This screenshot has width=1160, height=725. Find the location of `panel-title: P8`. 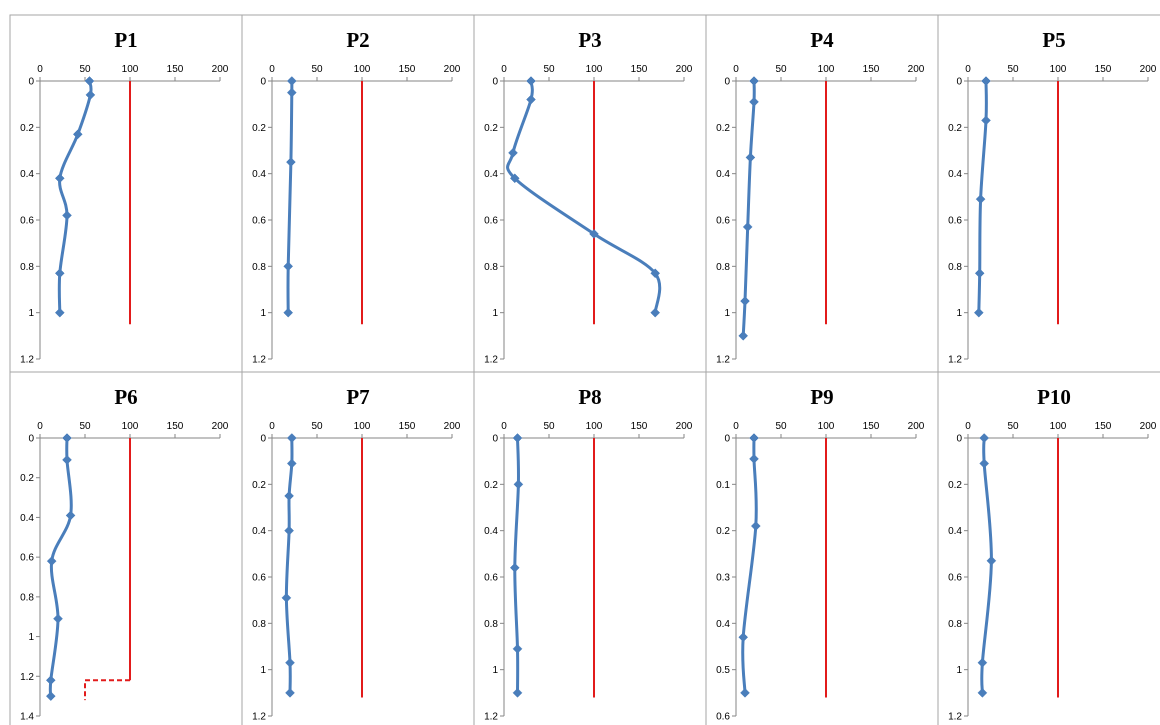

panel-title: P8 is located at coordinates (589, 397).